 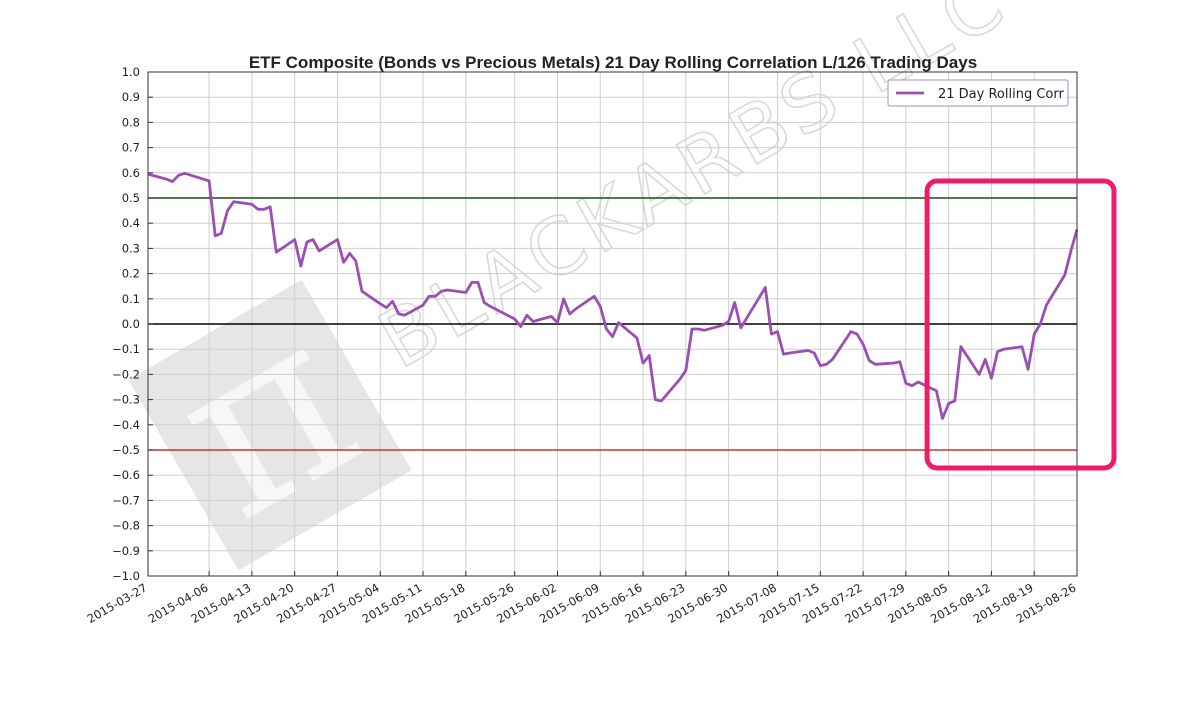 What do you see at coordinates (117, 603) in the screenshot?
I see `x-tick-label: 2015-03-27` at bounding box center [117, 603].